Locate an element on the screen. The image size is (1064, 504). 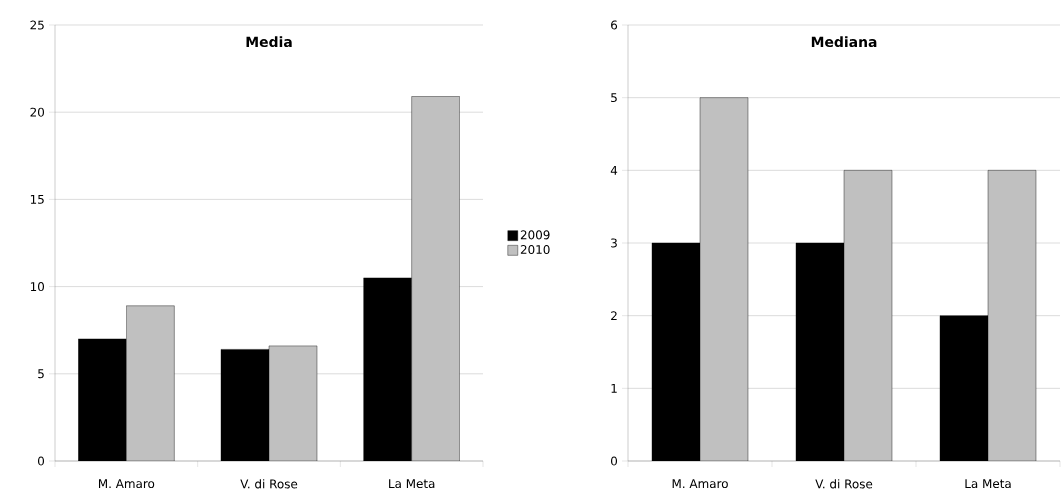
y-tick-label: 1 is located at coordinates (614, 388).